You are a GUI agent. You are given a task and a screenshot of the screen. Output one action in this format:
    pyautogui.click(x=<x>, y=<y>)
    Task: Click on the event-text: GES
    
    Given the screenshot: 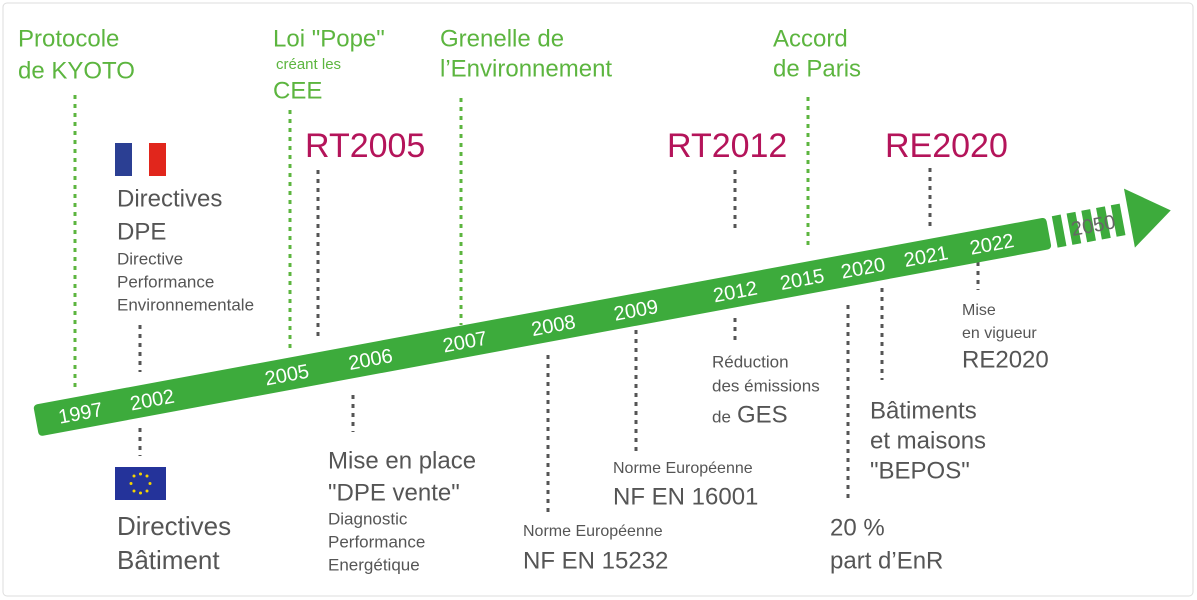 What is the action you would take?
    pyautogui.click(x=762, y=414)
    